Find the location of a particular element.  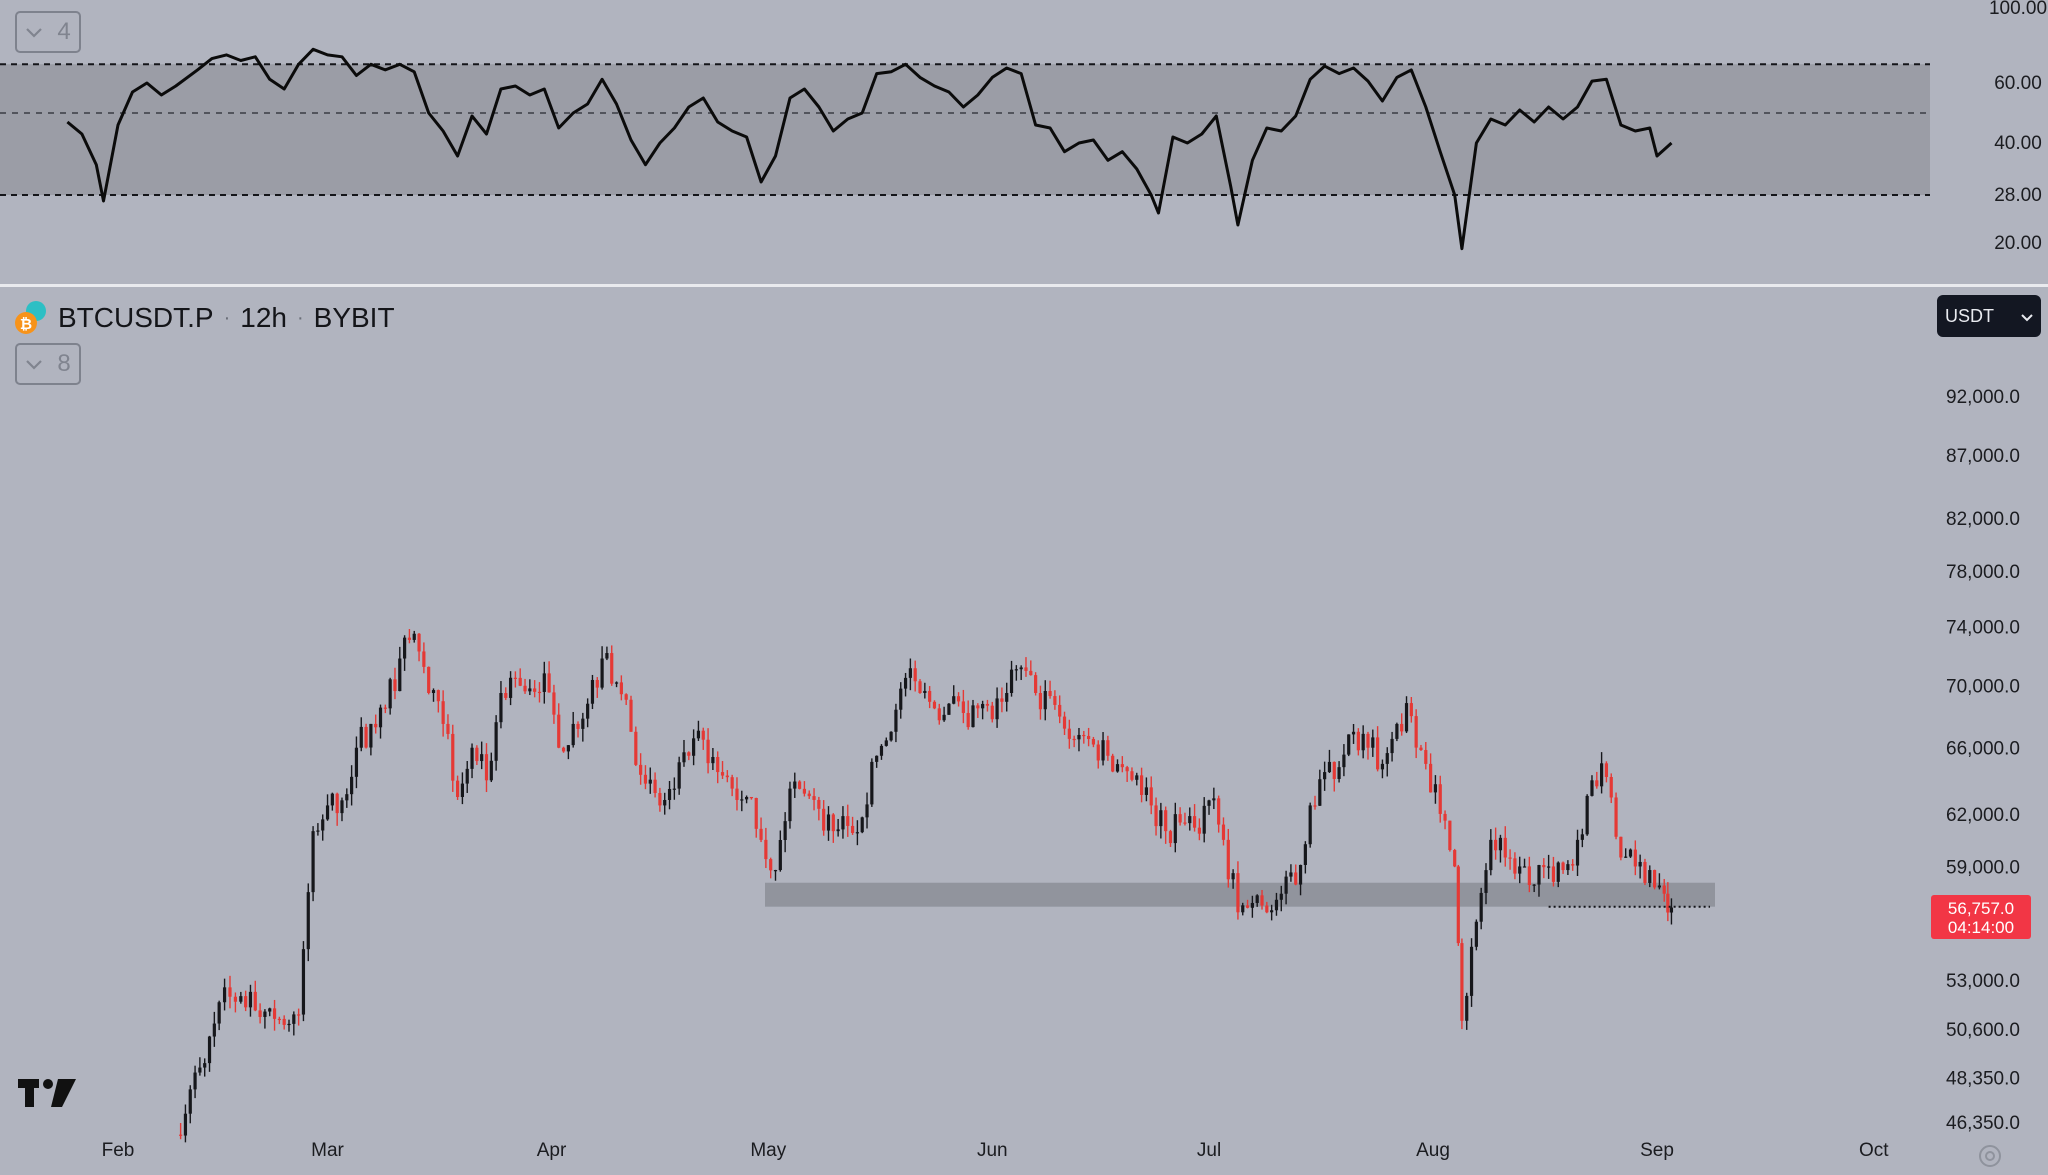

symbol-info: ₿ BTCUSDT.P · 12h · BYBIT is located at coordinates (204, 318).